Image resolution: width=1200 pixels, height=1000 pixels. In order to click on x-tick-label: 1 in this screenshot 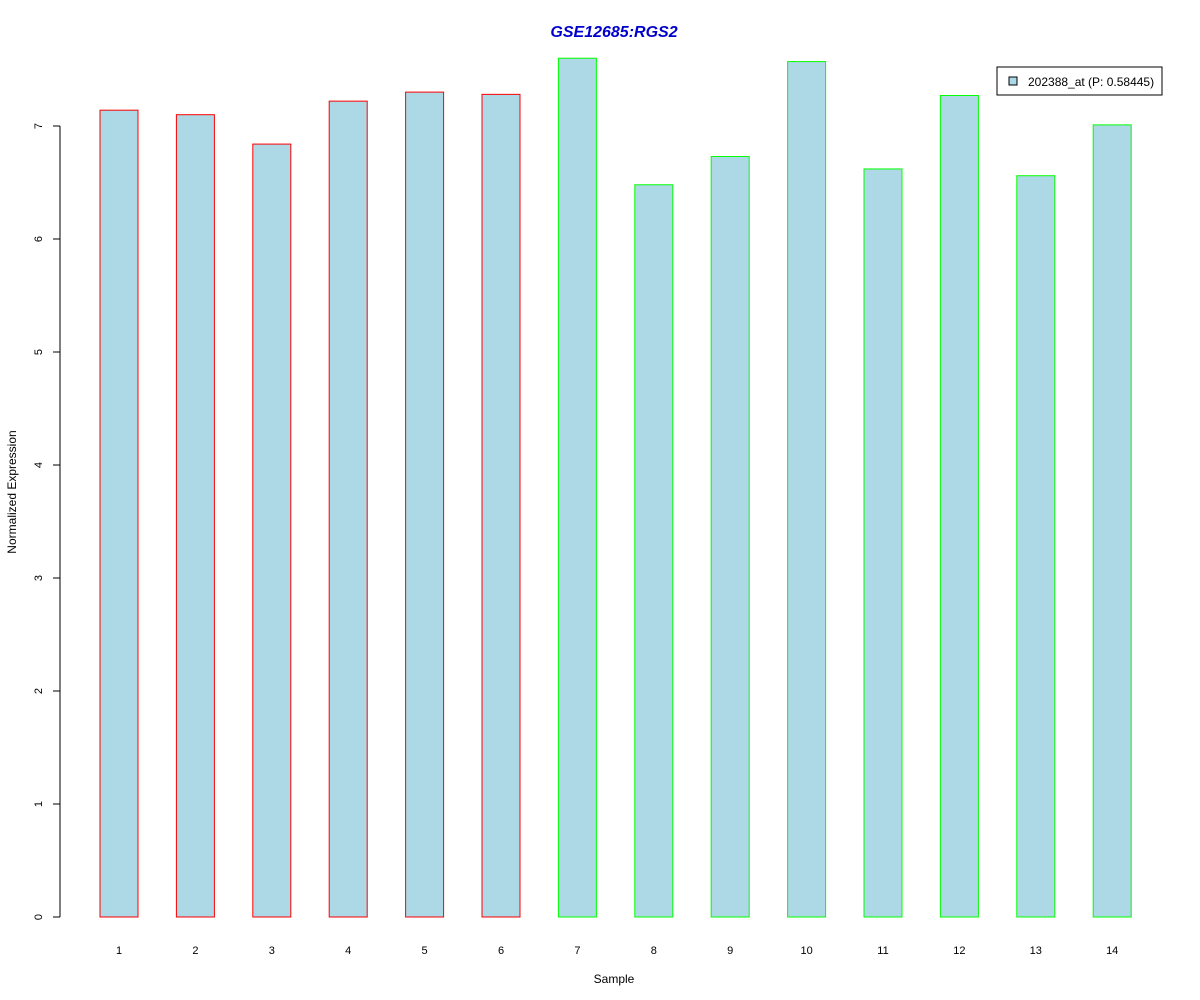, I will do `click(119, 951)`.